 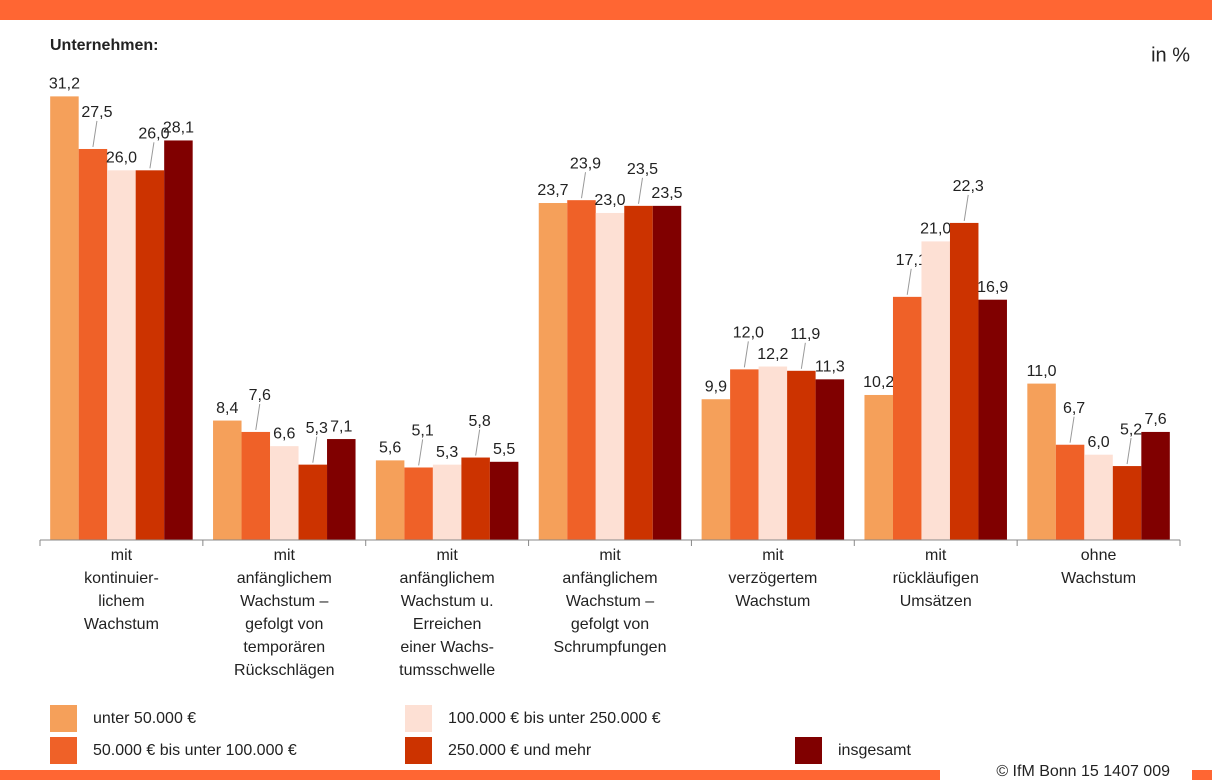 I want to click on value-label: 28,1, so click(x=178, y=128).